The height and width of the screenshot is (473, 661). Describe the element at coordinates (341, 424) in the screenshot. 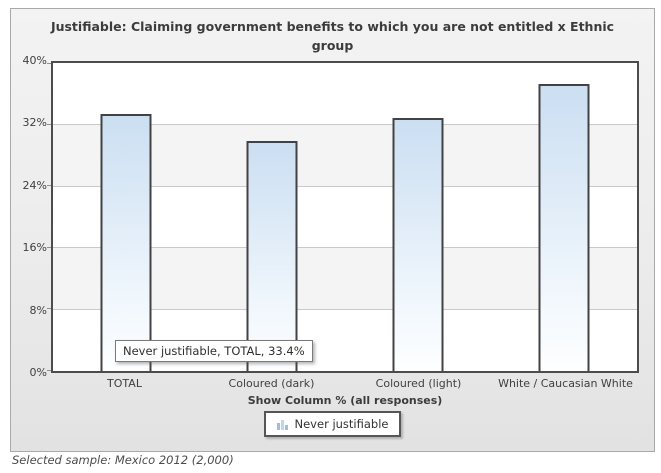

I see `legend-item-label: Never justifiable` at that location.